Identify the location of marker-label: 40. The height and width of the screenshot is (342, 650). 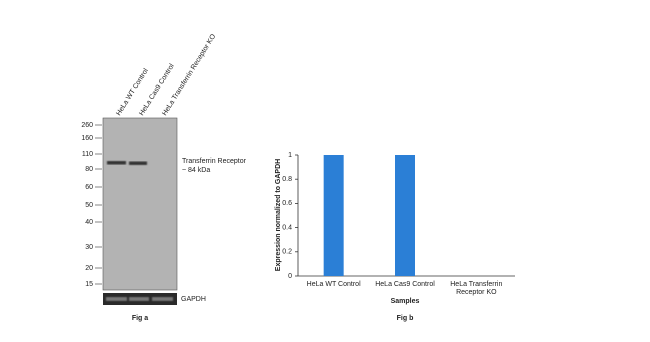
(89, 222).